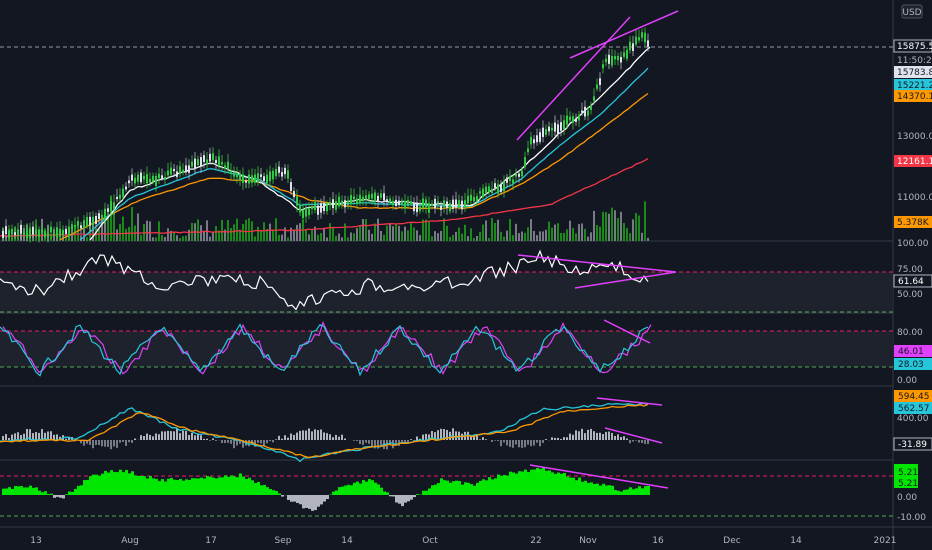 Image resolution: width=932 pixels, height=550 pixels. I want to click on macd-lines, so click(324, 432).